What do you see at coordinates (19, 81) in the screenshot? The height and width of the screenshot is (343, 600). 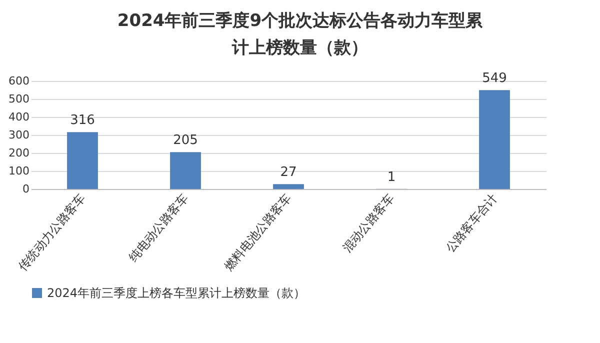 I see `y-tick-label: 600` at bounding box center [19, 81].